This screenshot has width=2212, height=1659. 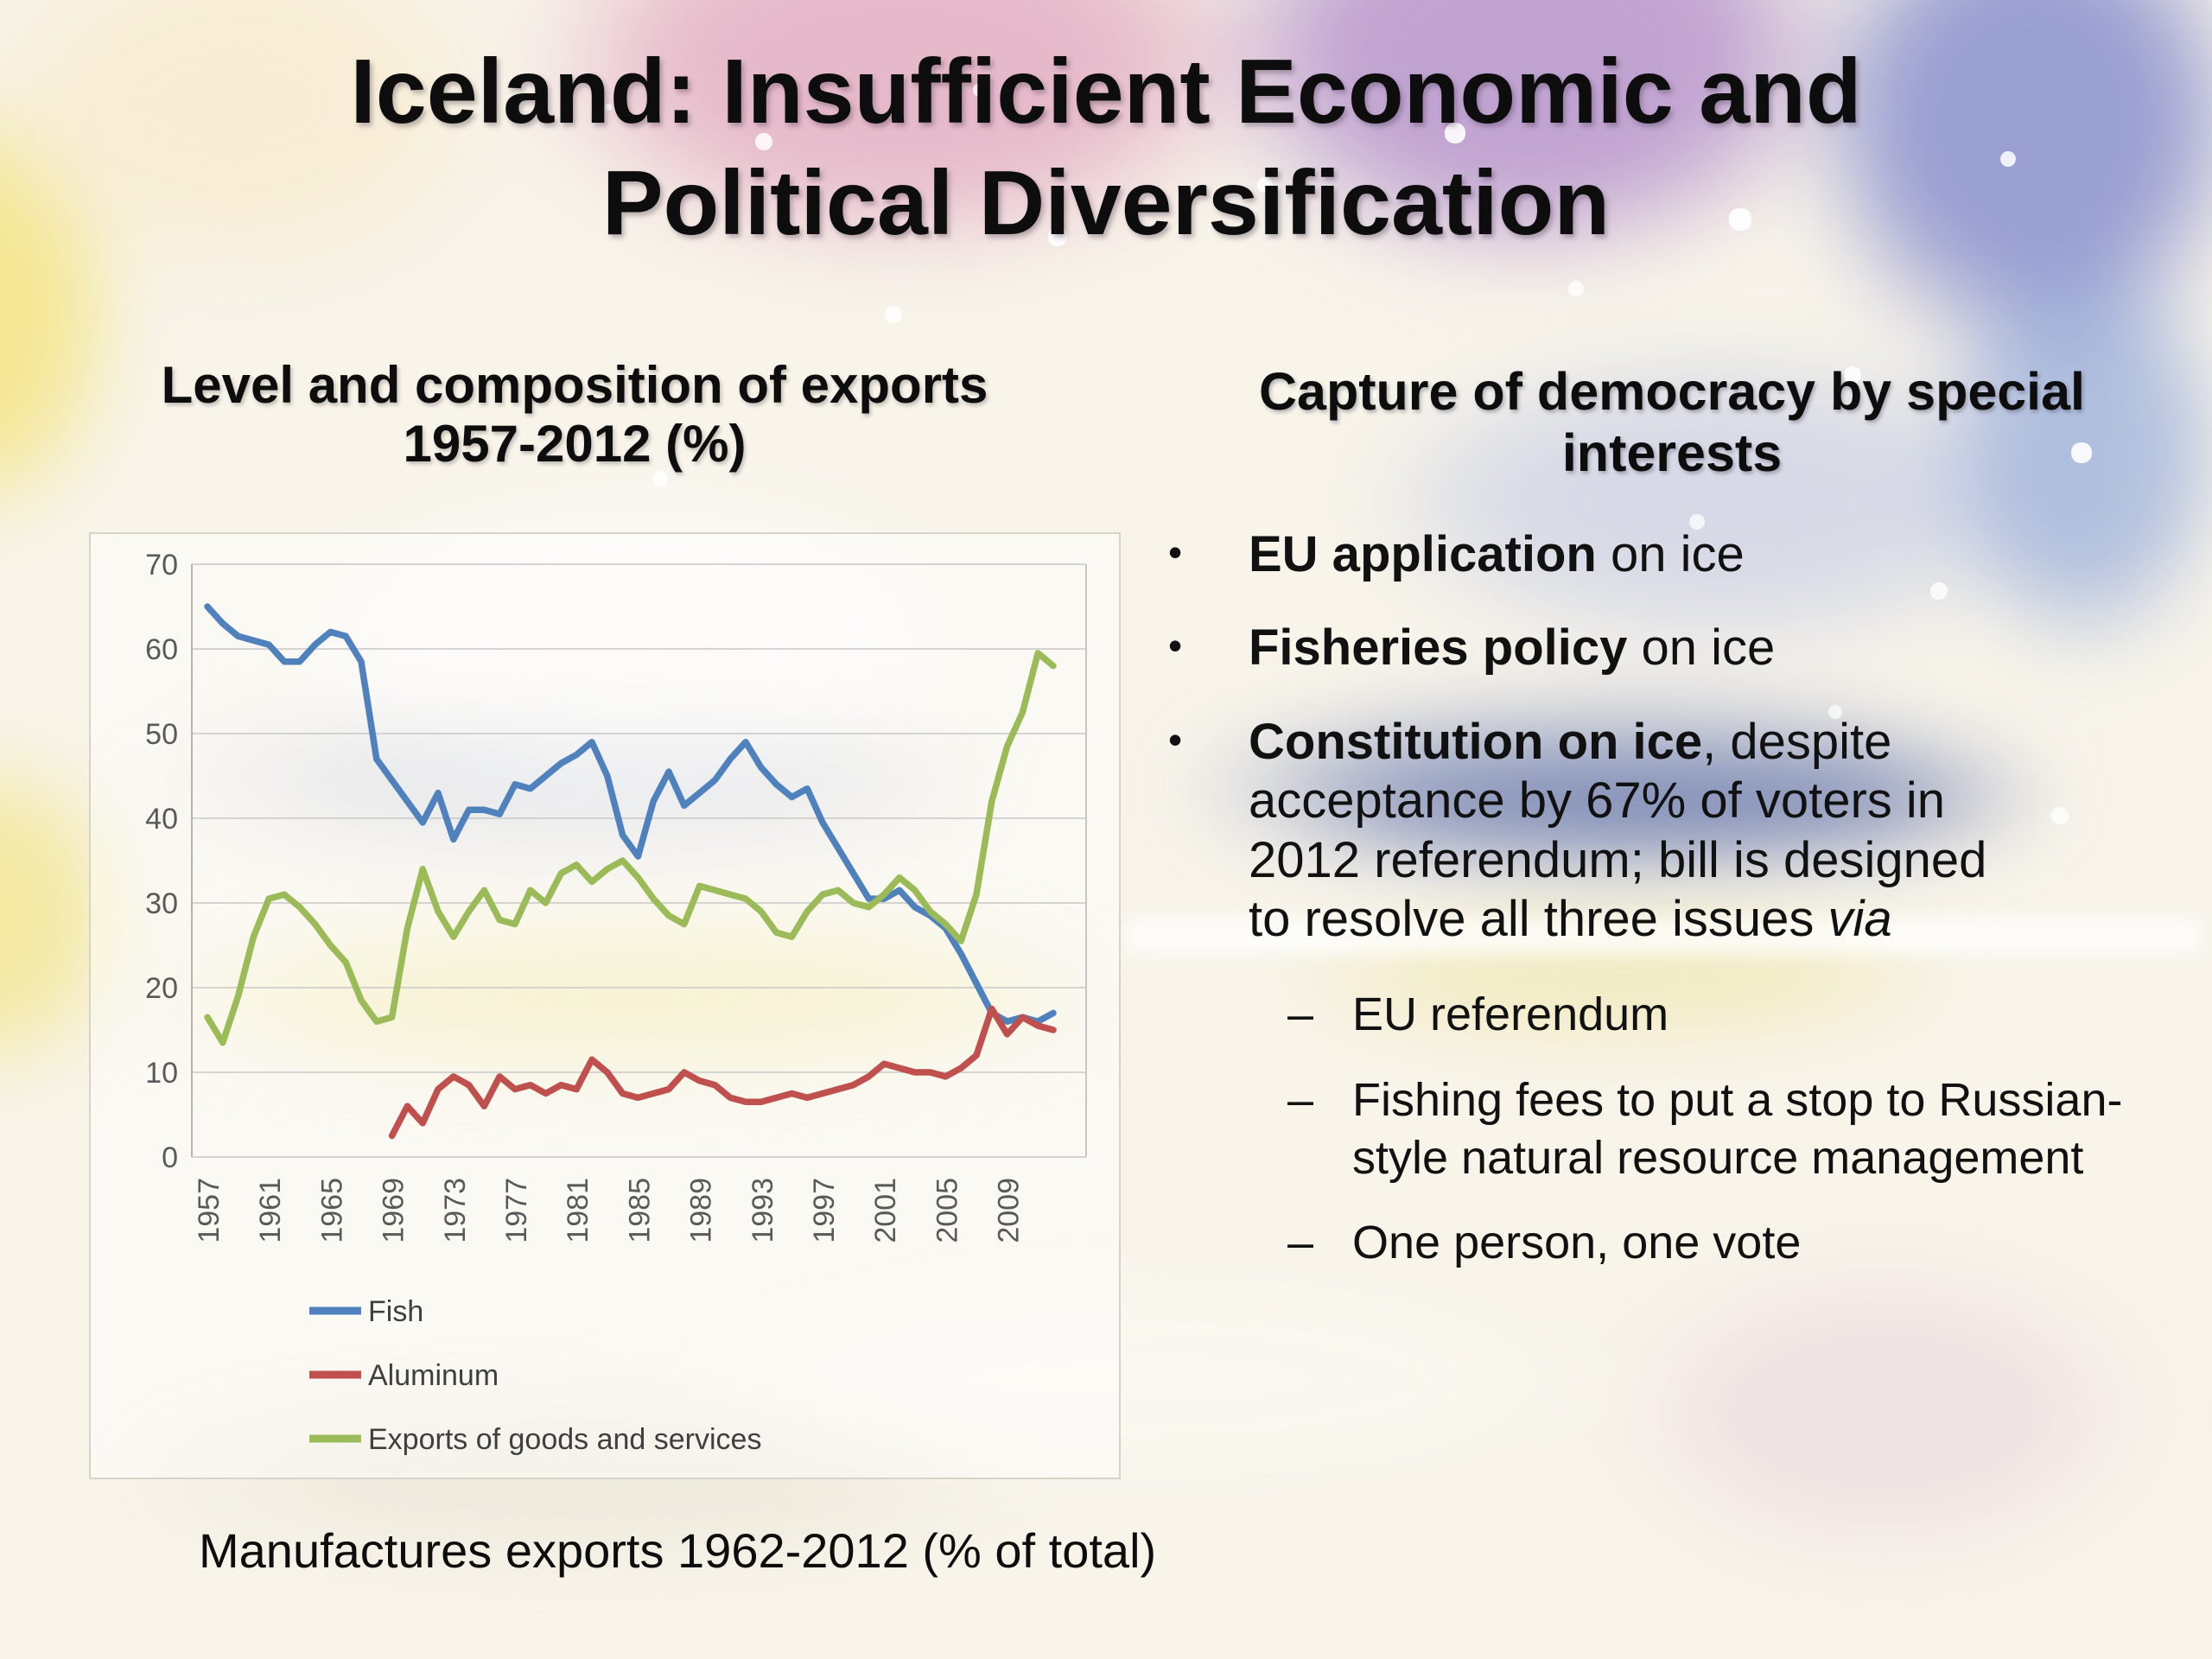 I want to click on y-axis-label: 40, so click(x=161, y=819).